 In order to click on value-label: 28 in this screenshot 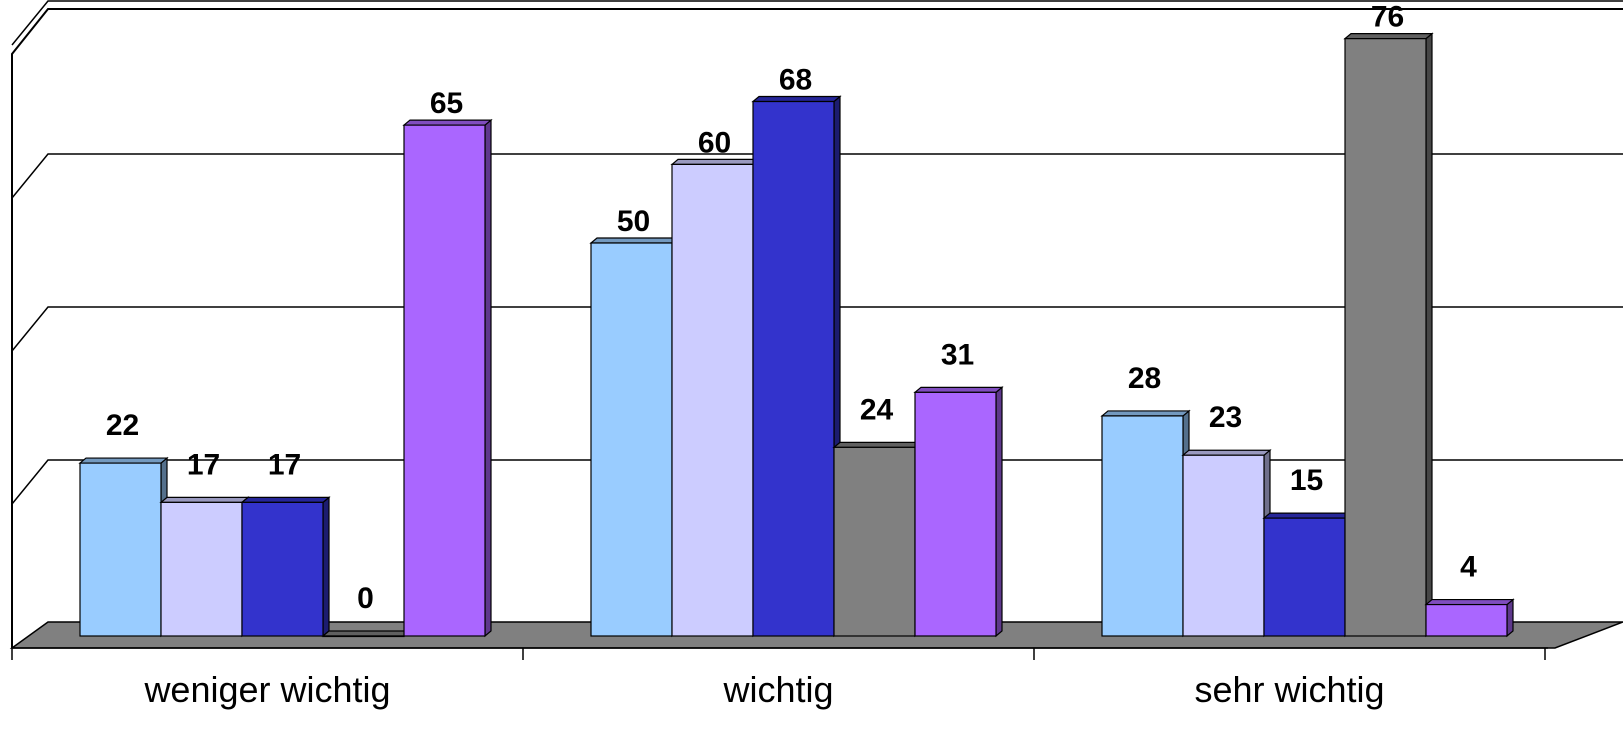, I will do `click(1144, 378)`.